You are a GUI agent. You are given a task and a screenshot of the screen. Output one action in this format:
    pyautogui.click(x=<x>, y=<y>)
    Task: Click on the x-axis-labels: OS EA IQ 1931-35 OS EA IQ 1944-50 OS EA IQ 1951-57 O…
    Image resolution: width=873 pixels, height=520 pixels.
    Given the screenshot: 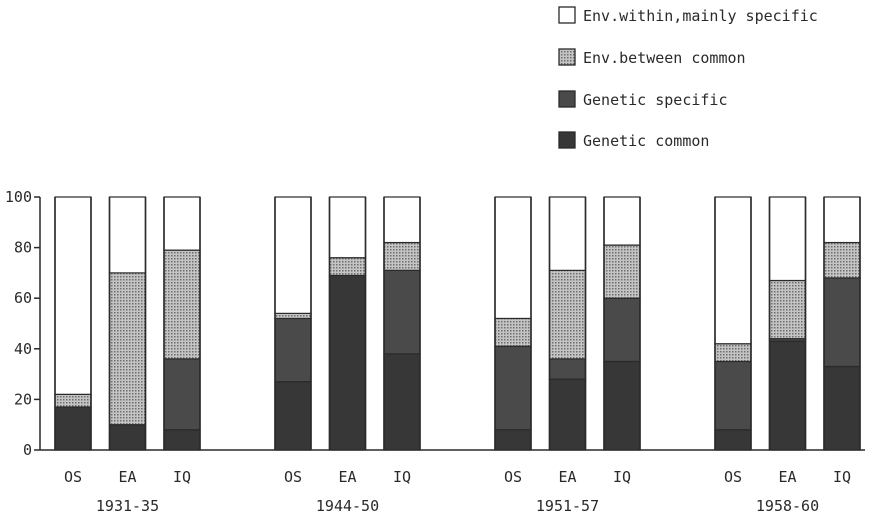 What is the action you would take?
    pyautogui.click(x=457, y=491)
    